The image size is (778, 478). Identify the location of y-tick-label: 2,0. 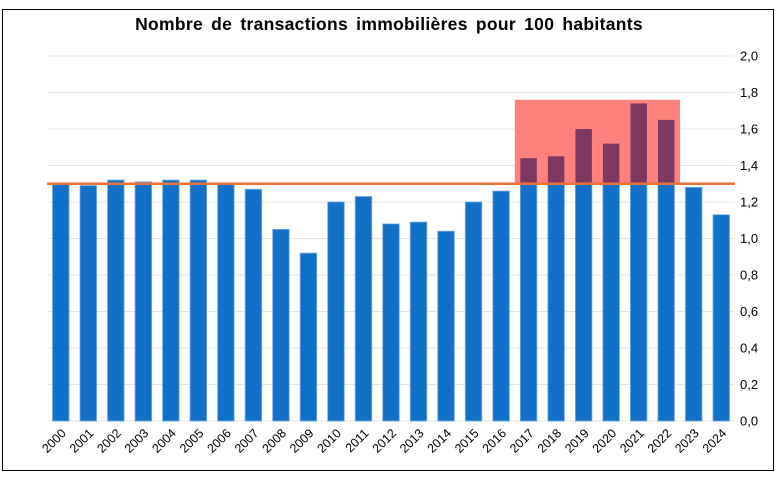
(749, 56).